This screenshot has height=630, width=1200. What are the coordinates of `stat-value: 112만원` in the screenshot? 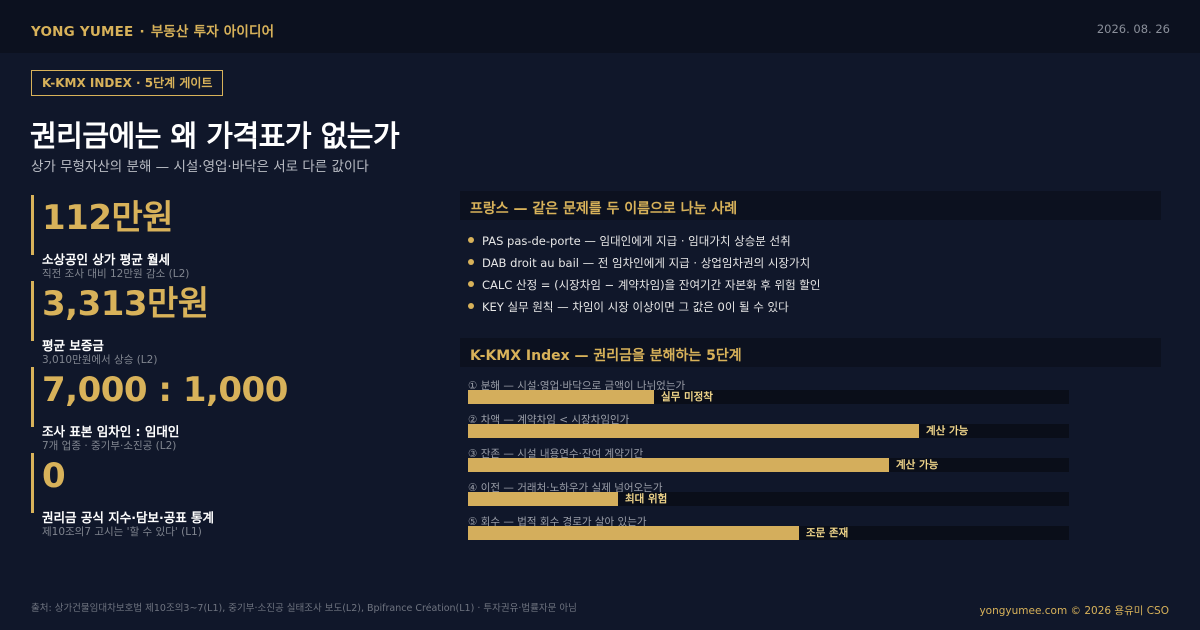 It's located at (108, 218).